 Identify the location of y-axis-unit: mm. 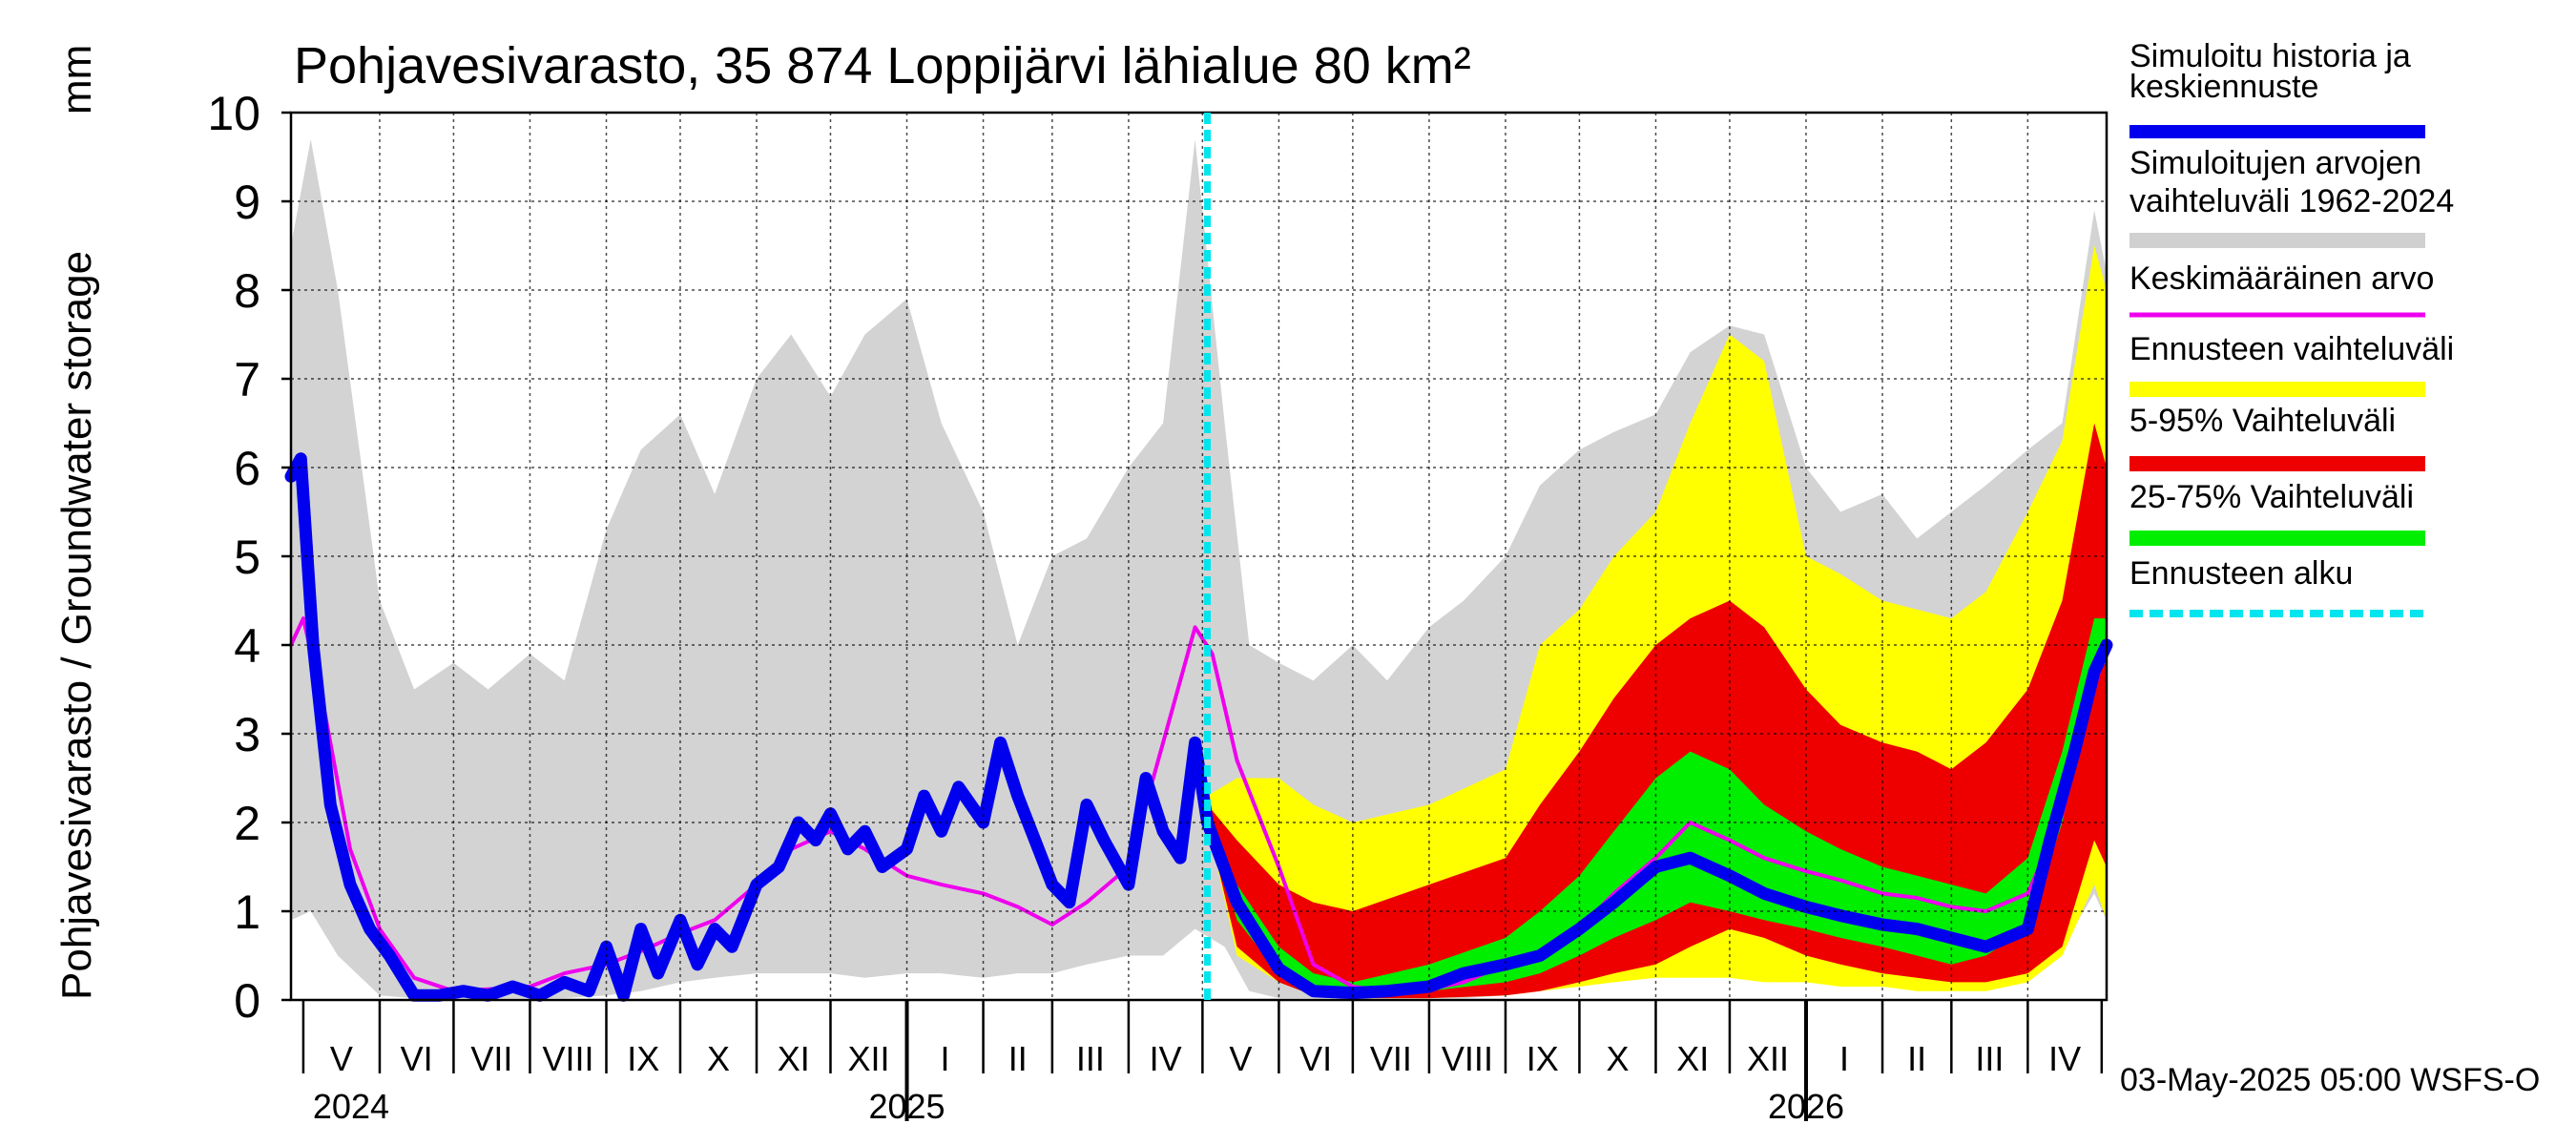
(76, 79).